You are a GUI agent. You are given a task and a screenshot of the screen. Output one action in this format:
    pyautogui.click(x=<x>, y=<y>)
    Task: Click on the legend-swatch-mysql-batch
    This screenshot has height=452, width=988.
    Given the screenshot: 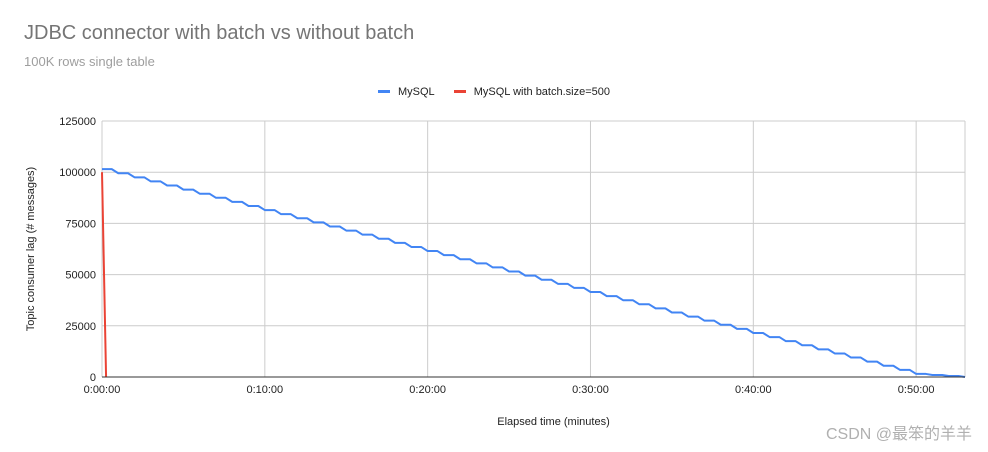 What is the action you would take?
    pyautogui.click(x=459, y=91)
    